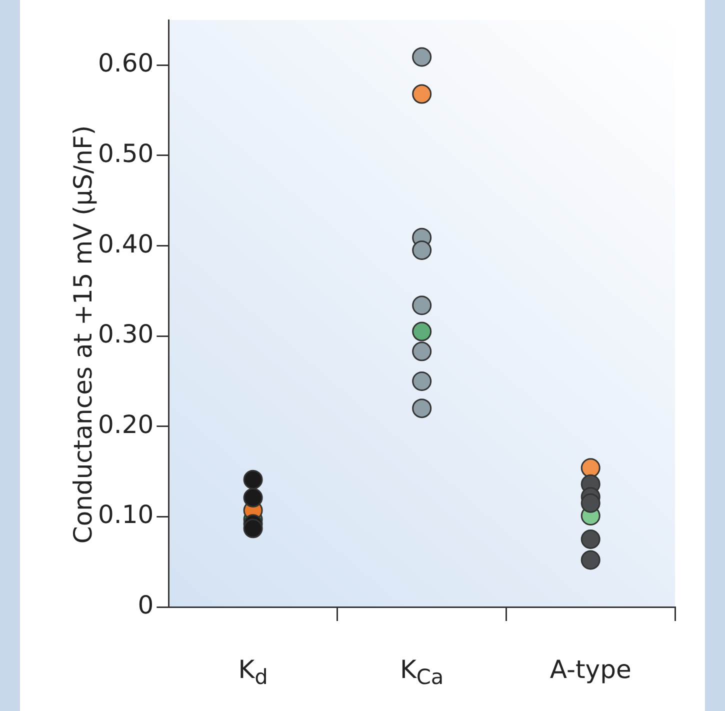  Describe the element at coordinates (126, 63) in the screenshot. I see `y-tick-label: 0.60` at that location.